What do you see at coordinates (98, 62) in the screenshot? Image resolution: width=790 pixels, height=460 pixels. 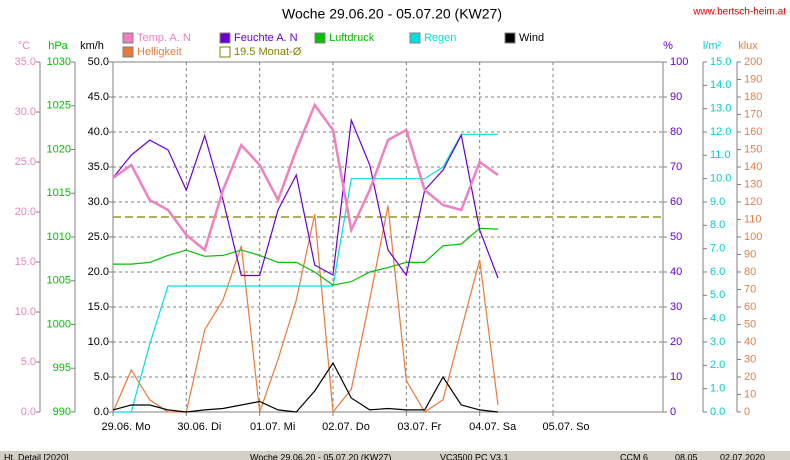 I see `y-tick-label: 50.0` at bounding box center [98, 62].